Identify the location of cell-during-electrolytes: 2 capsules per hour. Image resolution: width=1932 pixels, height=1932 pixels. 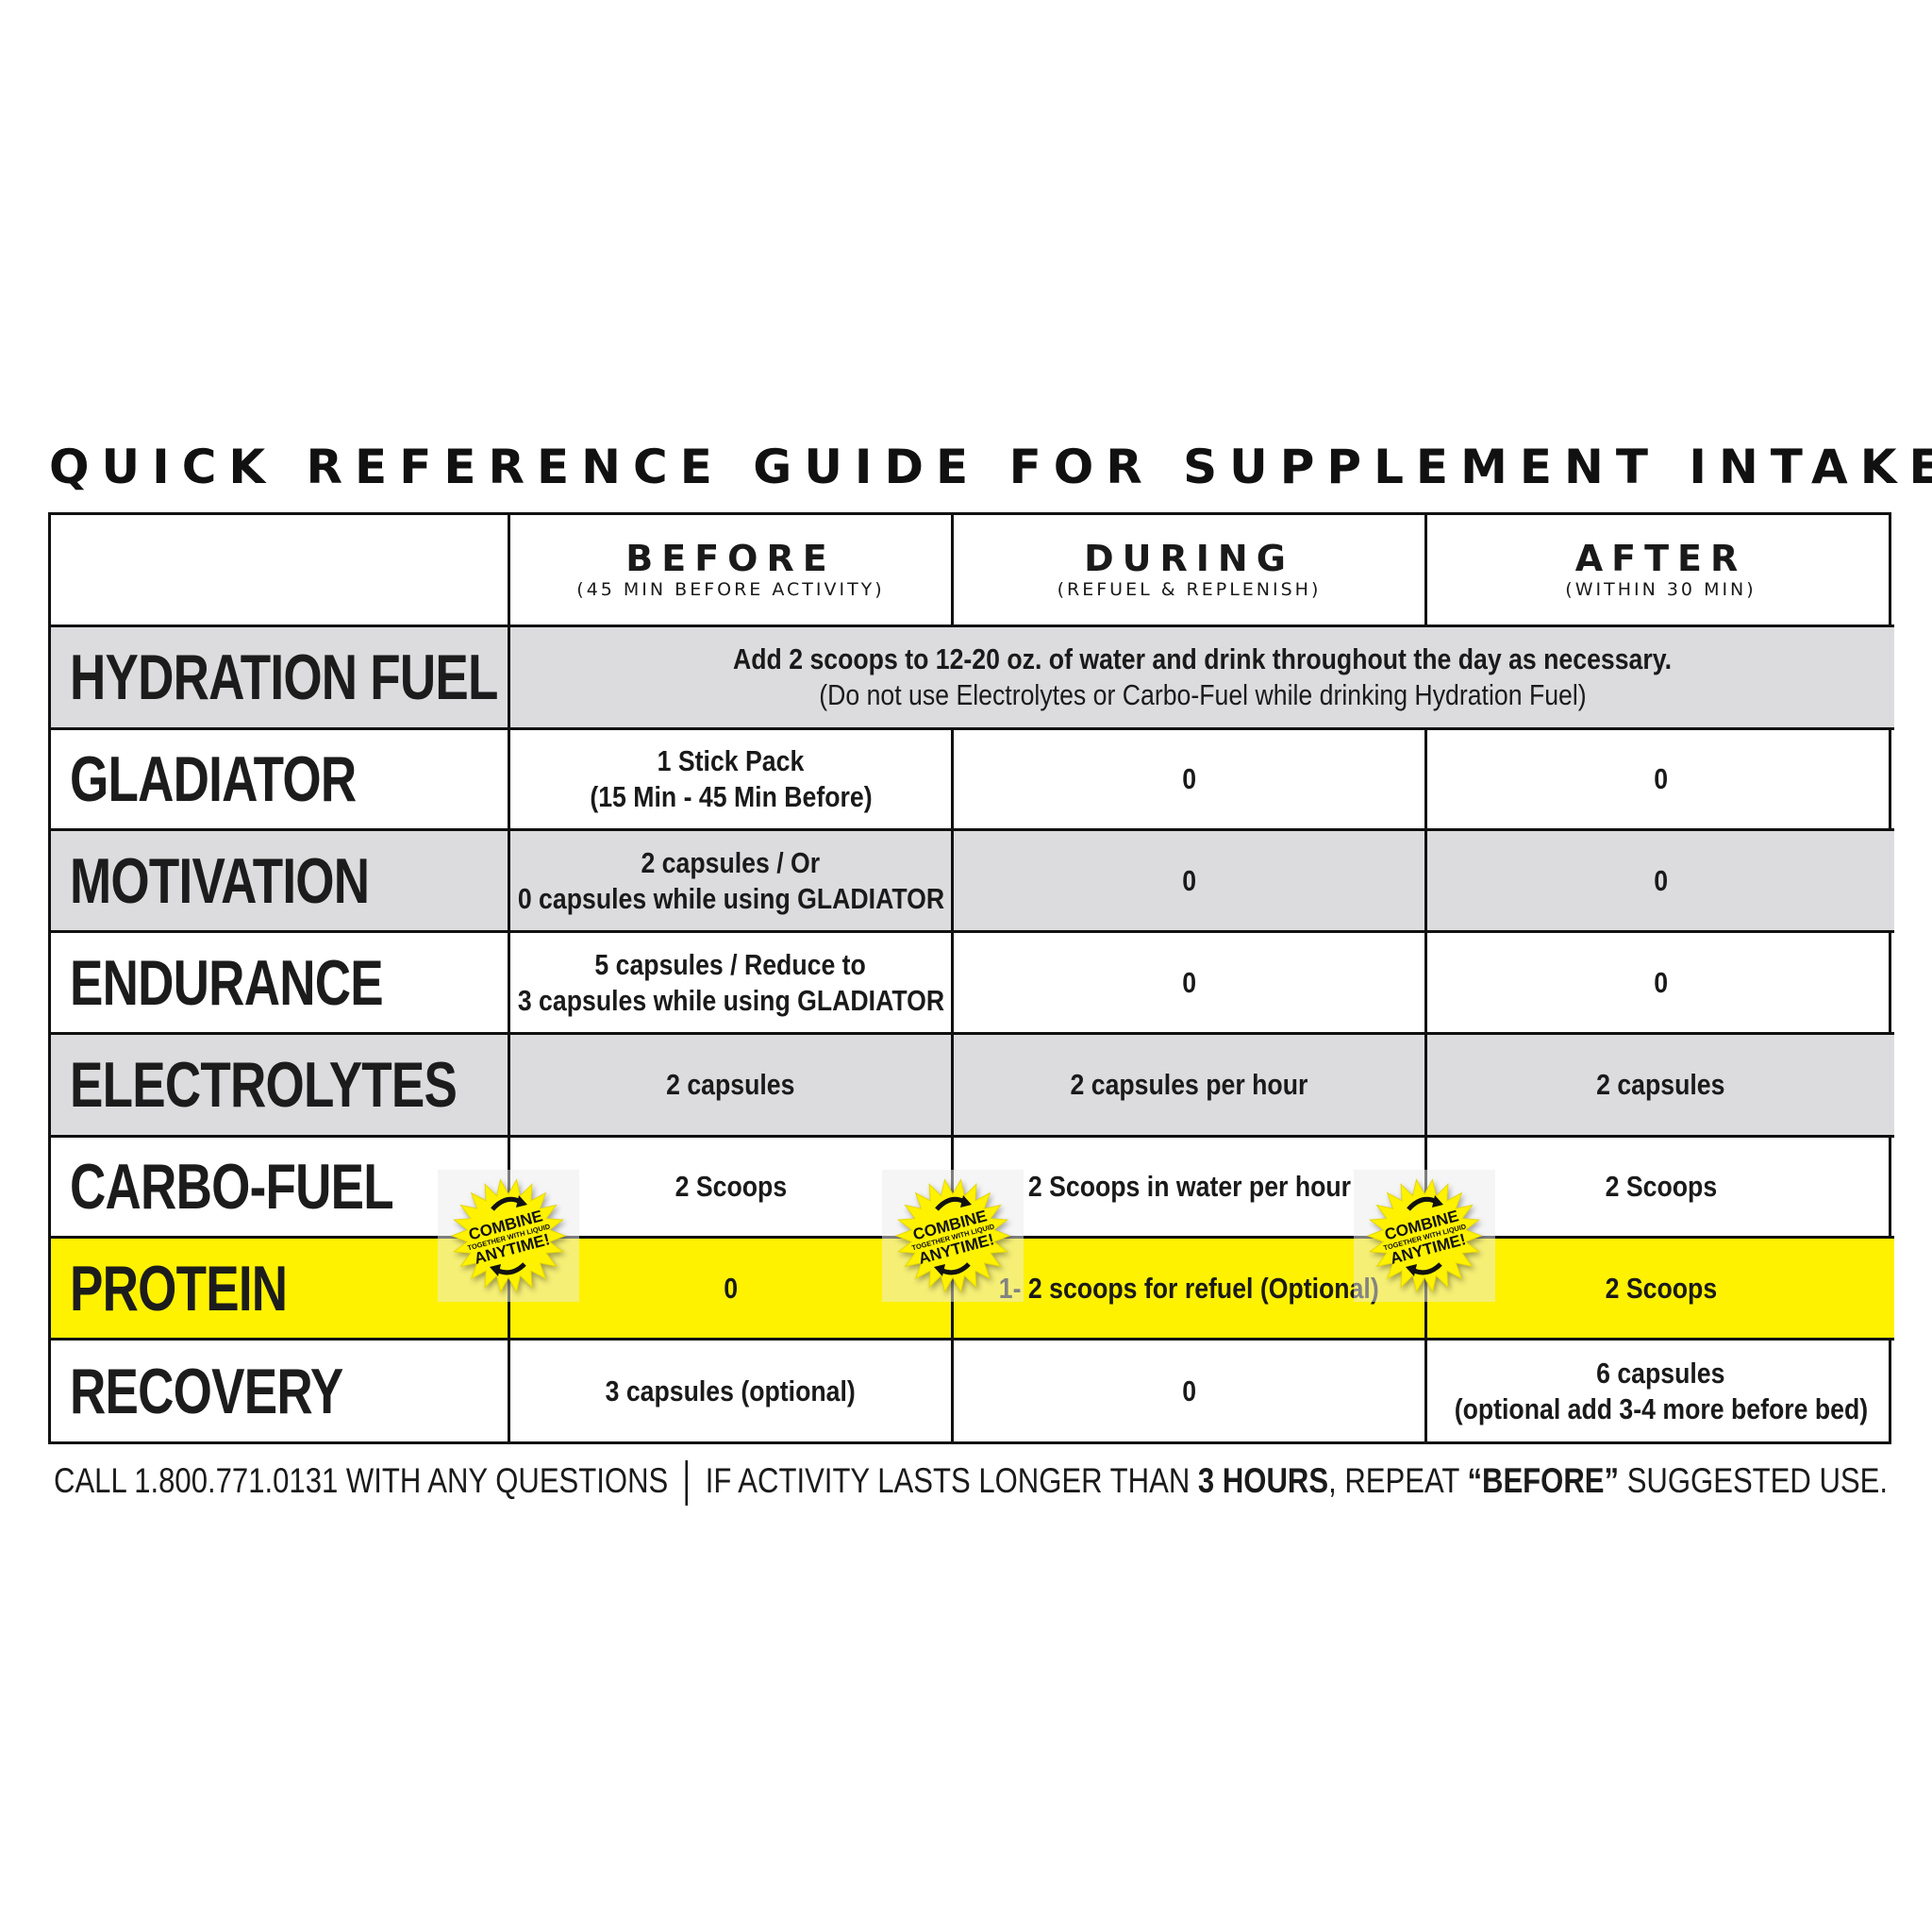
(1190, 1086).